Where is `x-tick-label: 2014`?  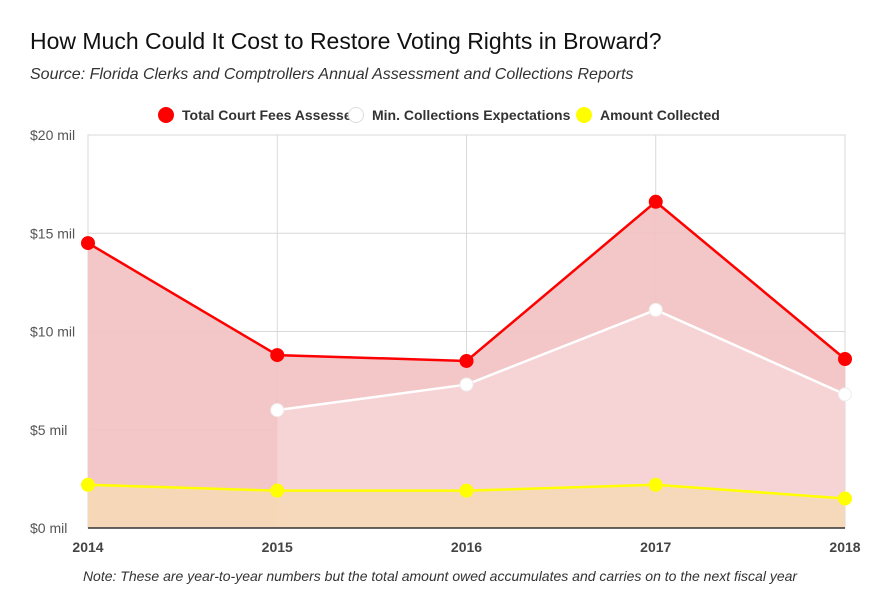
x-tick-label: 2014 is located at coordinates (87, 547).